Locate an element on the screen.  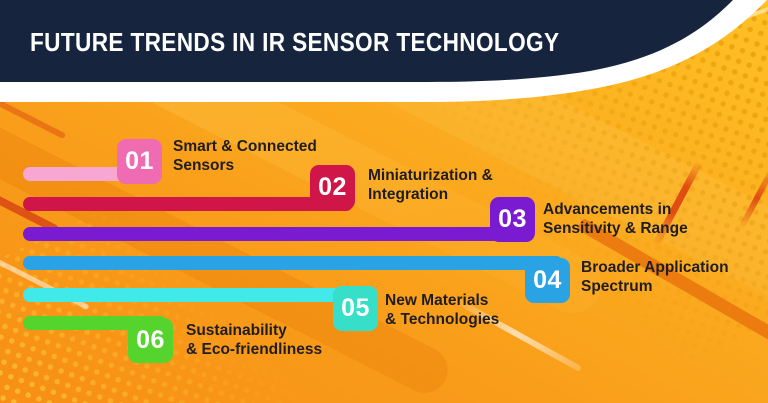
trend-number: 02 is located at coordinates (332, 187).